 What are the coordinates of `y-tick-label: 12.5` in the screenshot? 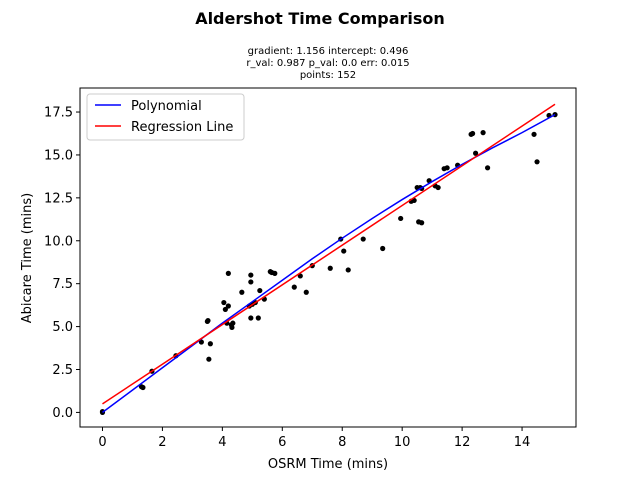 It's located at (58, 198).